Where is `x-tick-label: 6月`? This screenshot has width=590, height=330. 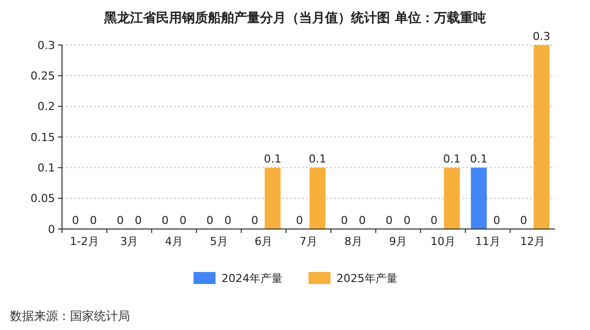 x-tick-label: 6月 is located at coordinates (263, 241).